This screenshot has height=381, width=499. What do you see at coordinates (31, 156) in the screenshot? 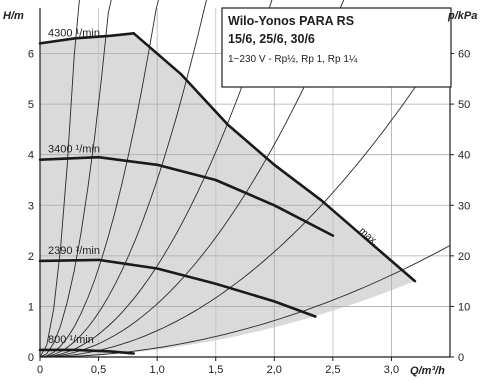
I see `y-tick-label: 4` at bounding box center [31, 156].